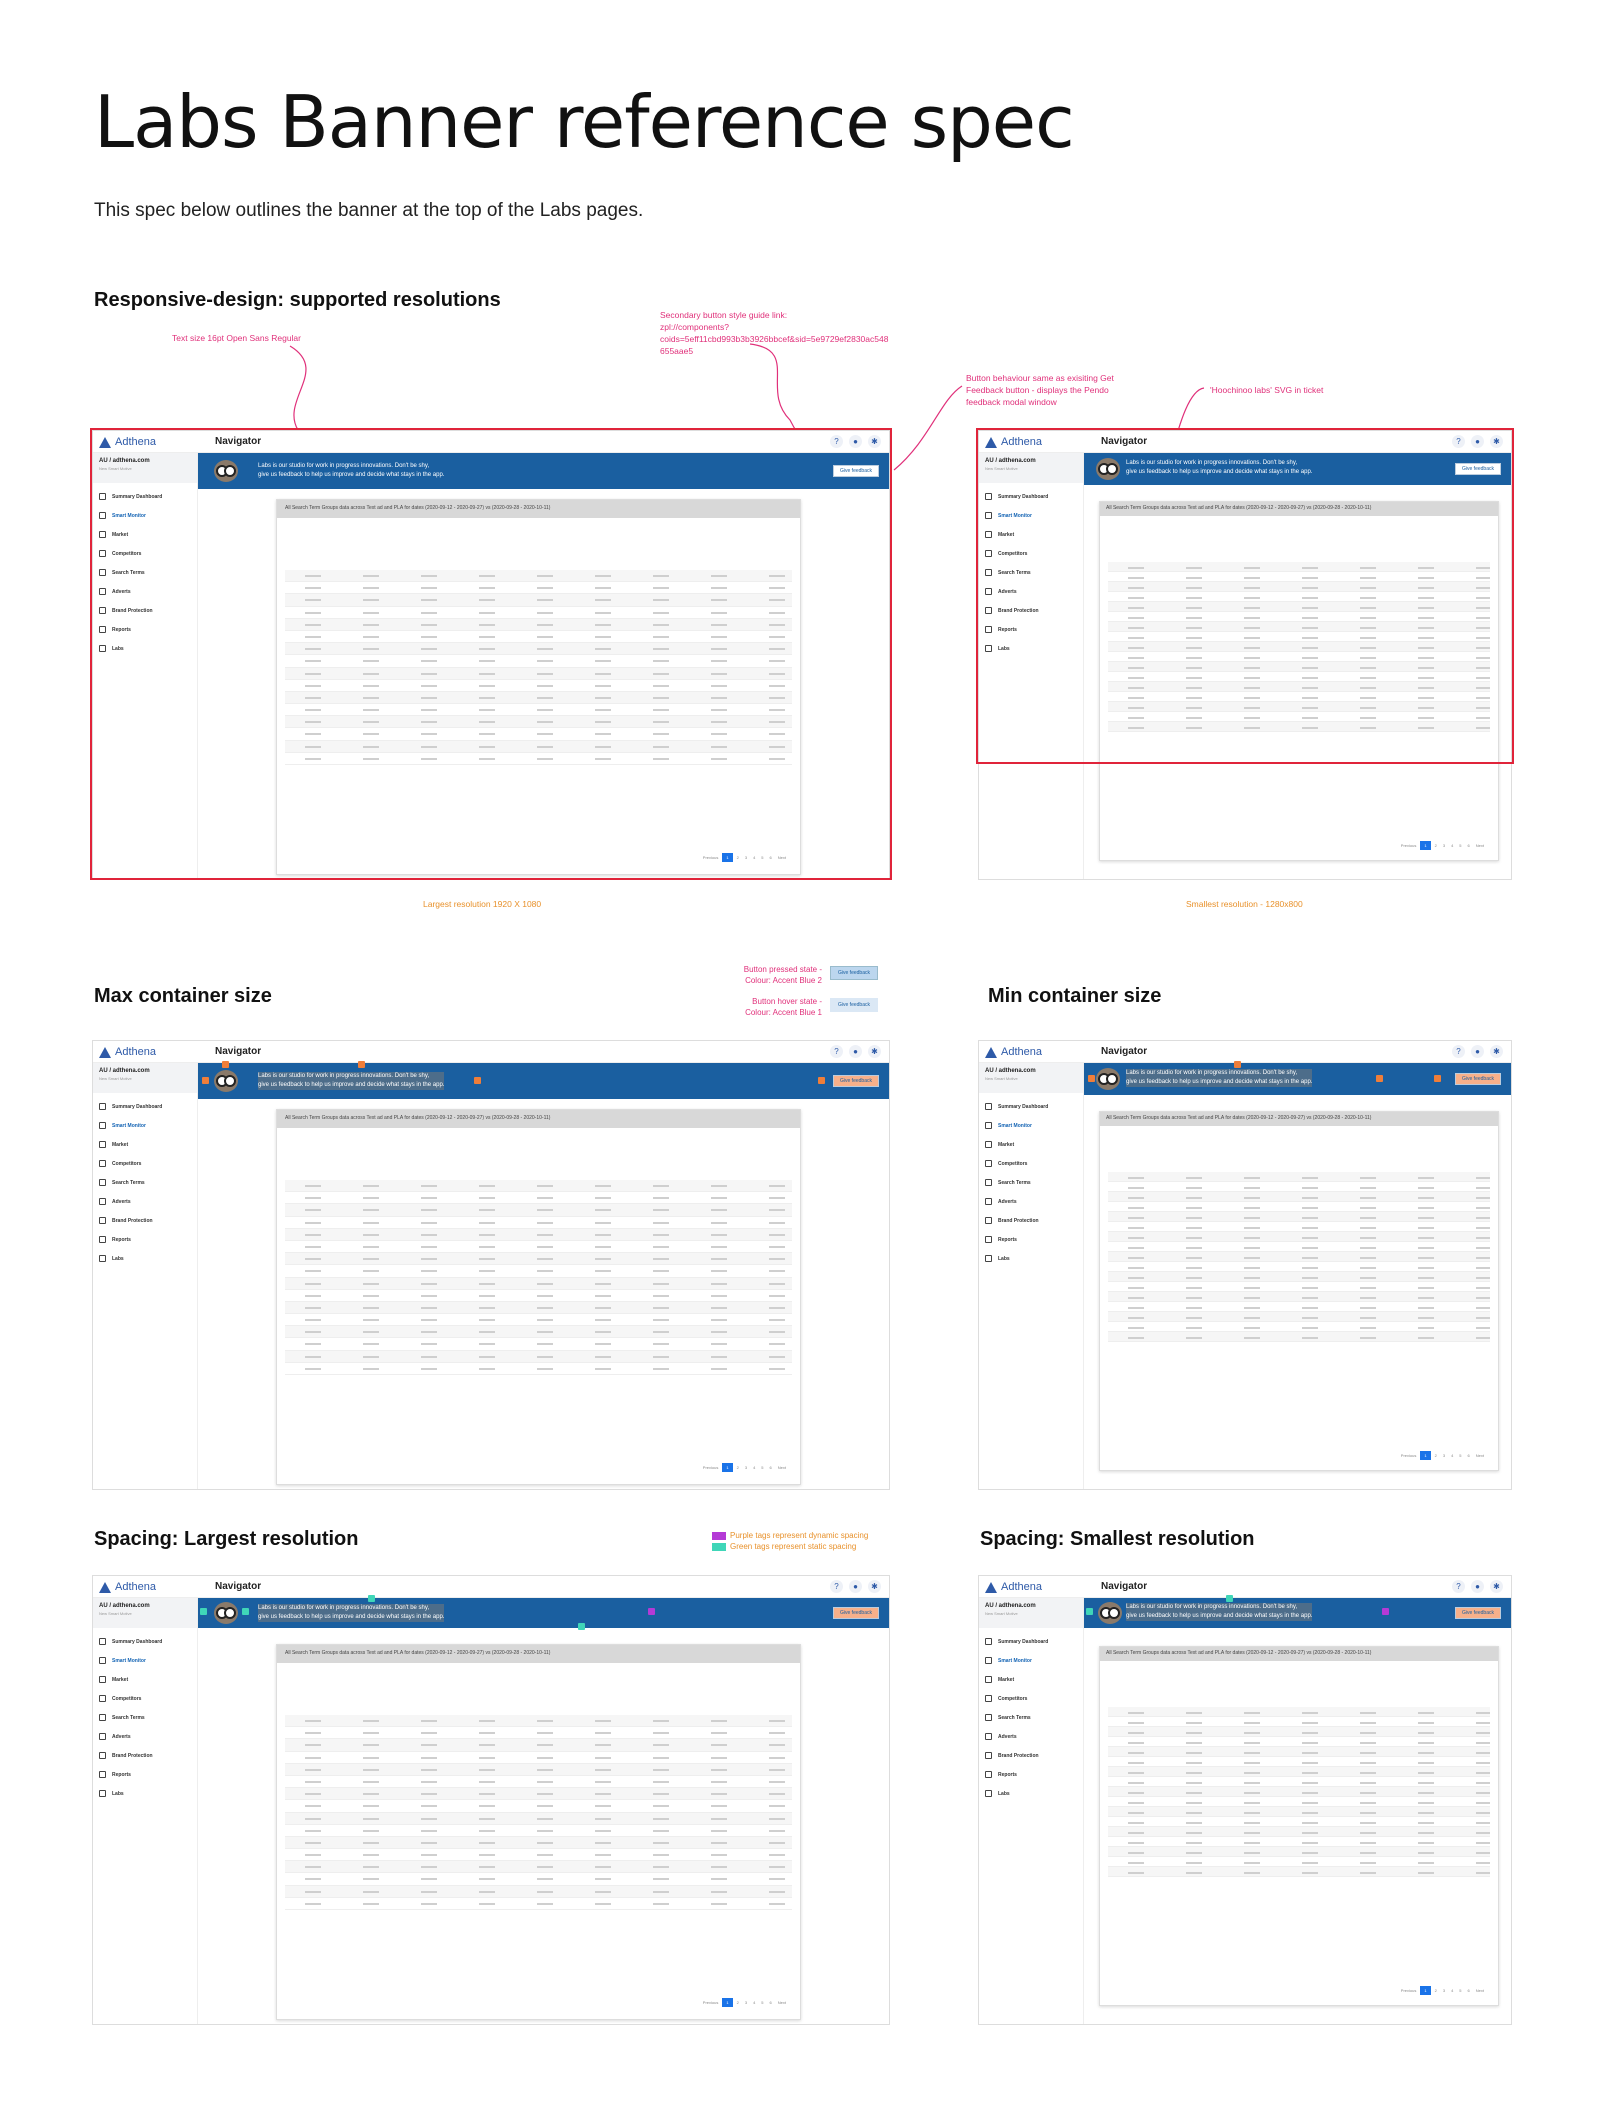 The height and width of the screenshot is (2107, 1600). I want to click on feedback-button-hover: Give feedback, so click(854, 1005).